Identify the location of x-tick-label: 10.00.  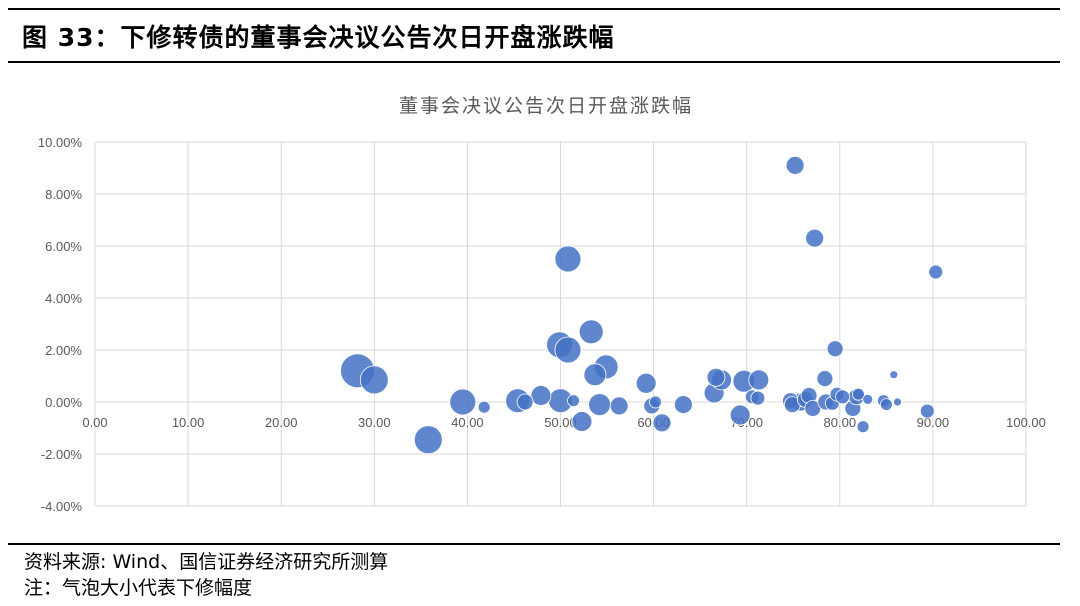
(188, 422).